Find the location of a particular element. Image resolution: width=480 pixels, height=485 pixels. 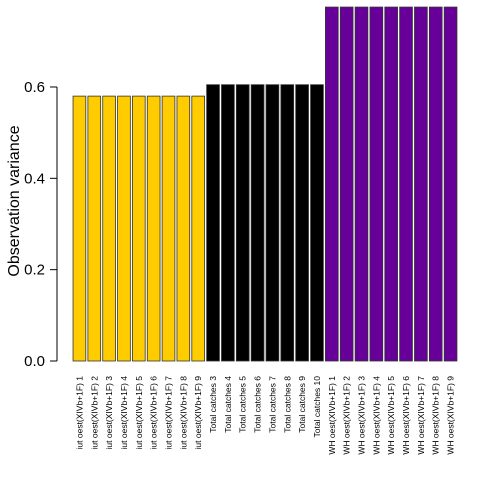

x-tick-label: WH oest(XIVb+1F) 5 is located at coordinates (391, 415).